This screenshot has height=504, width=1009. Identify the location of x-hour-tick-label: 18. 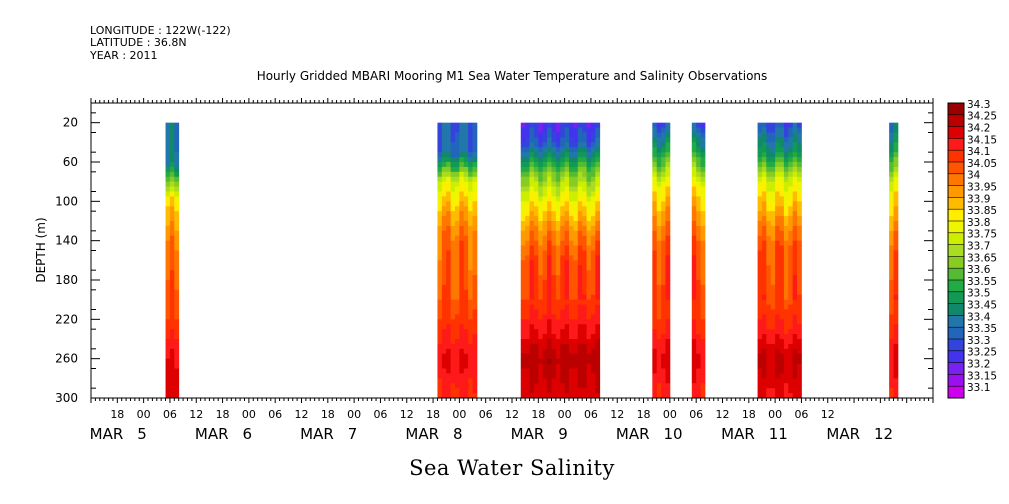
(749, 414).